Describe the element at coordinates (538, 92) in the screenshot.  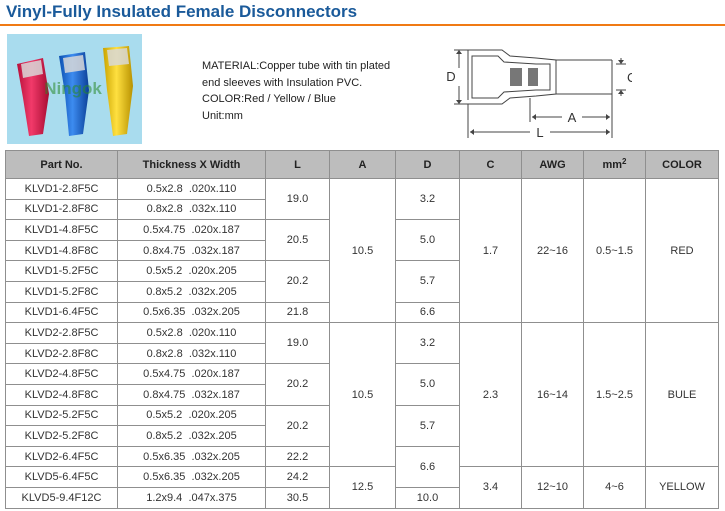
I see `dimension-drawing: D C A L` at that location.